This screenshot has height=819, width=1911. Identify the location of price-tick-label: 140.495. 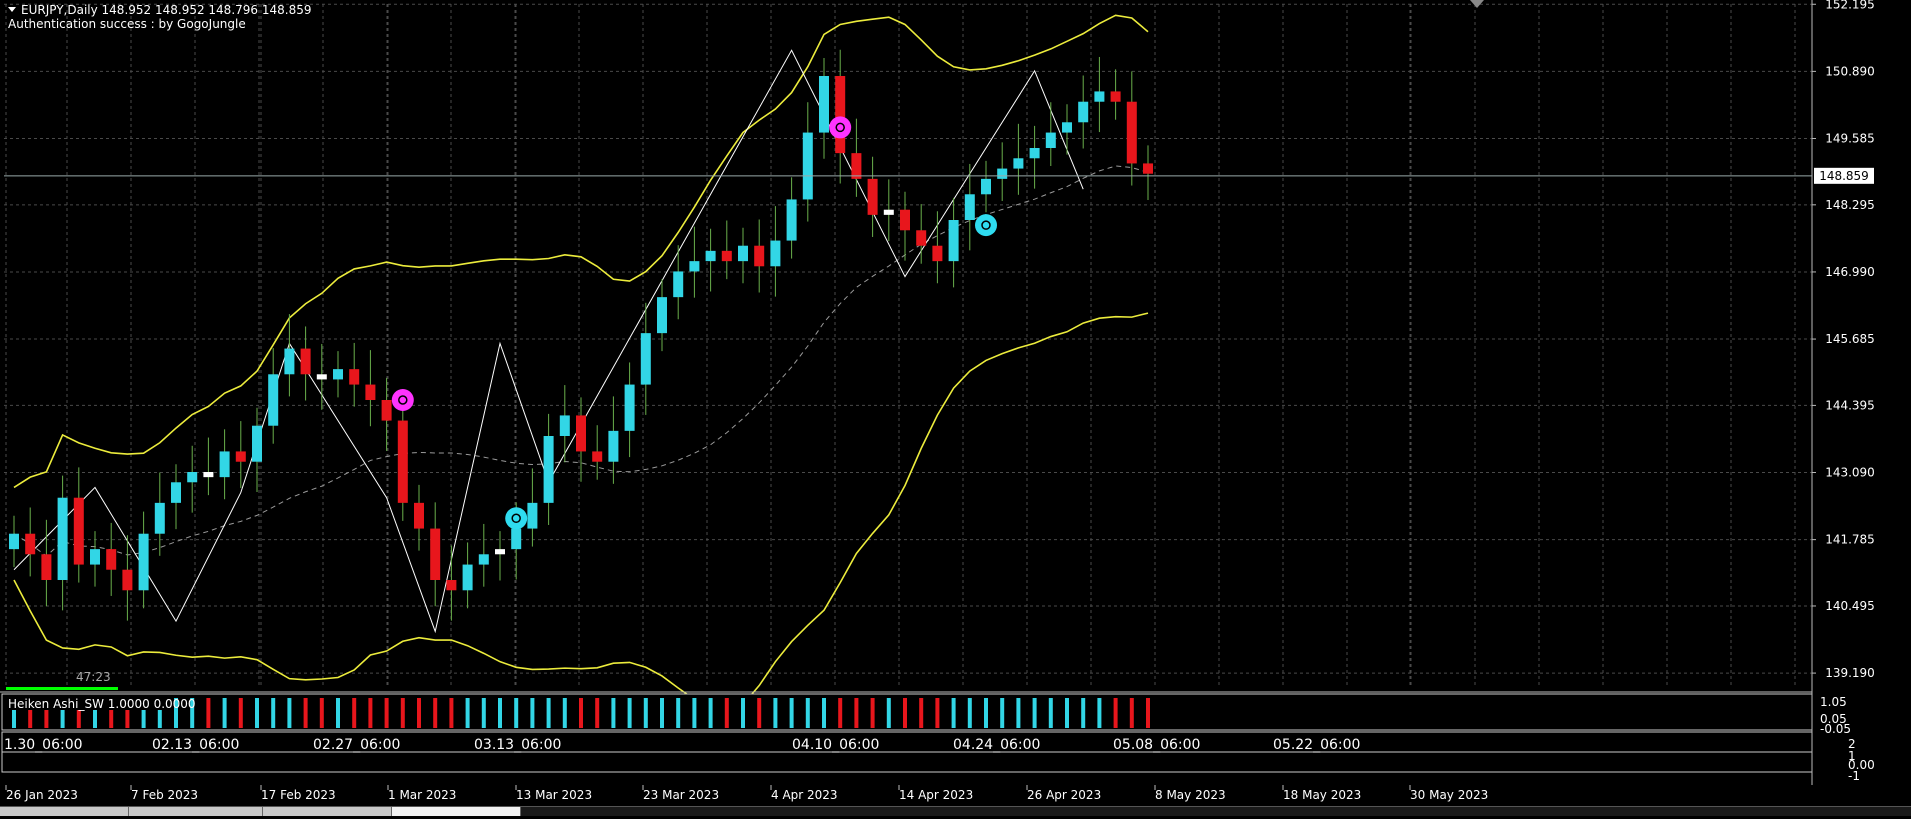
(1850, 606).